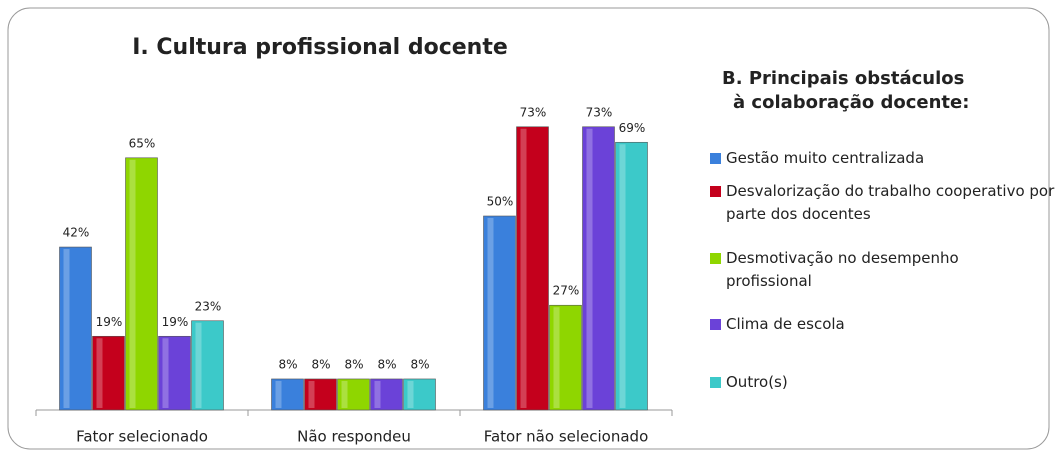 This screenshot has width=1057, height=454. What do you see at coordinates (883, 382) in the screenshot?
I see `legend-item: Outro(s)` at bounding box center [883, 382].